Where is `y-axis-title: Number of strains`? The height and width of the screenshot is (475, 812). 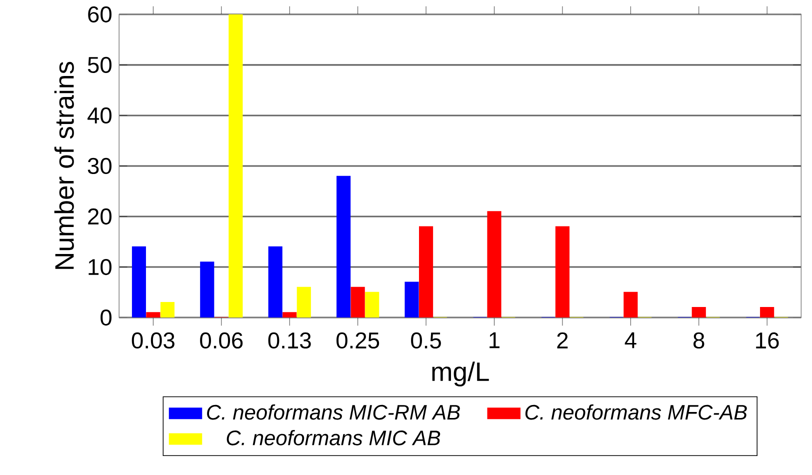 y-axis-title: Number of strains is located at coordinates (64, 166).